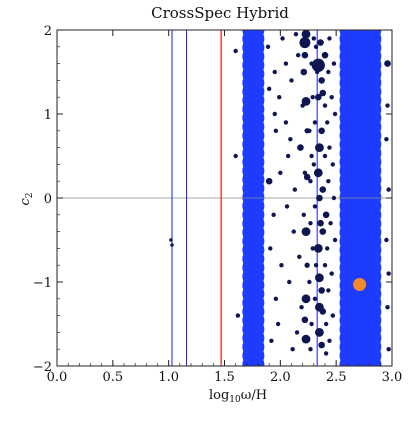 The image size is (415, 423). I want to click on x-tick-label: 1.5, so click(224, 377).